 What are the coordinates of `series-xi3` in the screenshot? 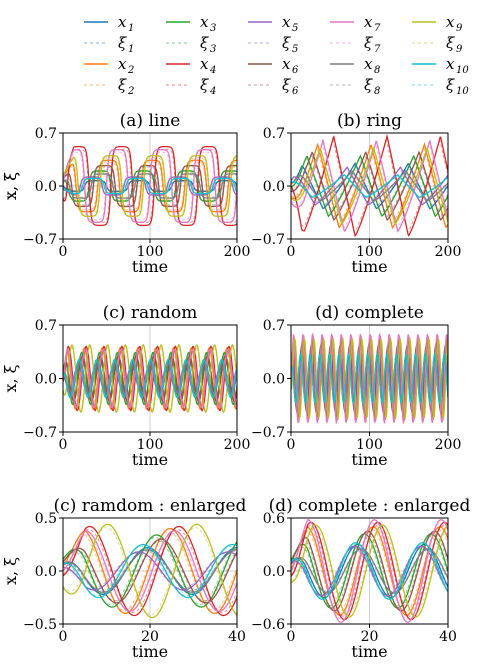 It's located at (150, 186).